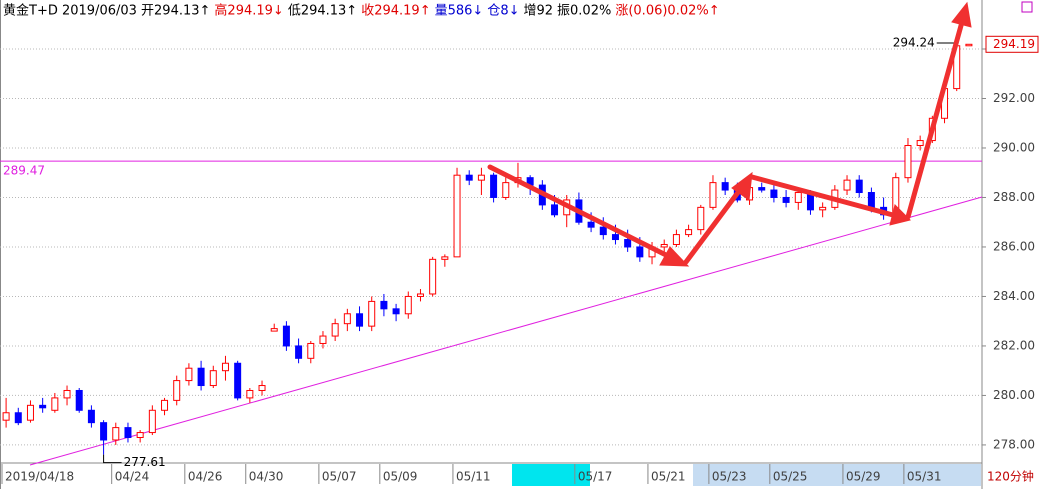  I want to click on settings-icon, so click(1027, 7).